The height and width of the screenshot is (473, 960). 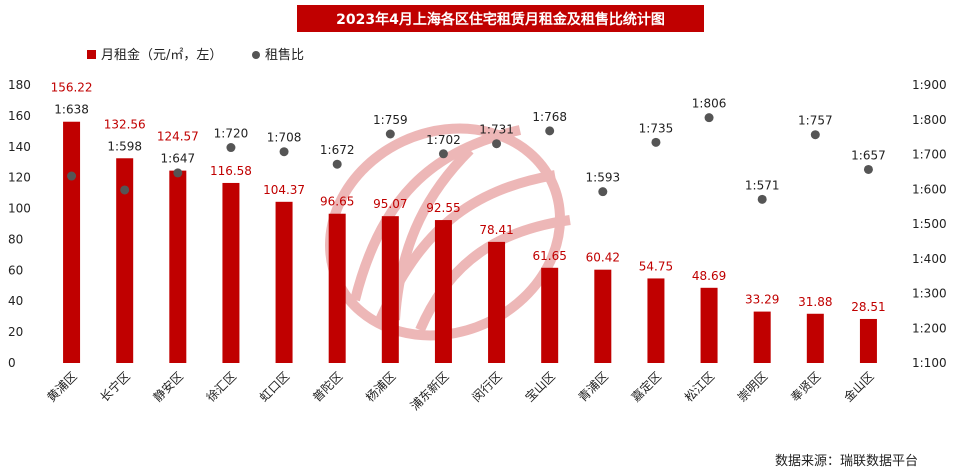 I want to click on rent-value-label: 54.75, so click(x=656, y=266).